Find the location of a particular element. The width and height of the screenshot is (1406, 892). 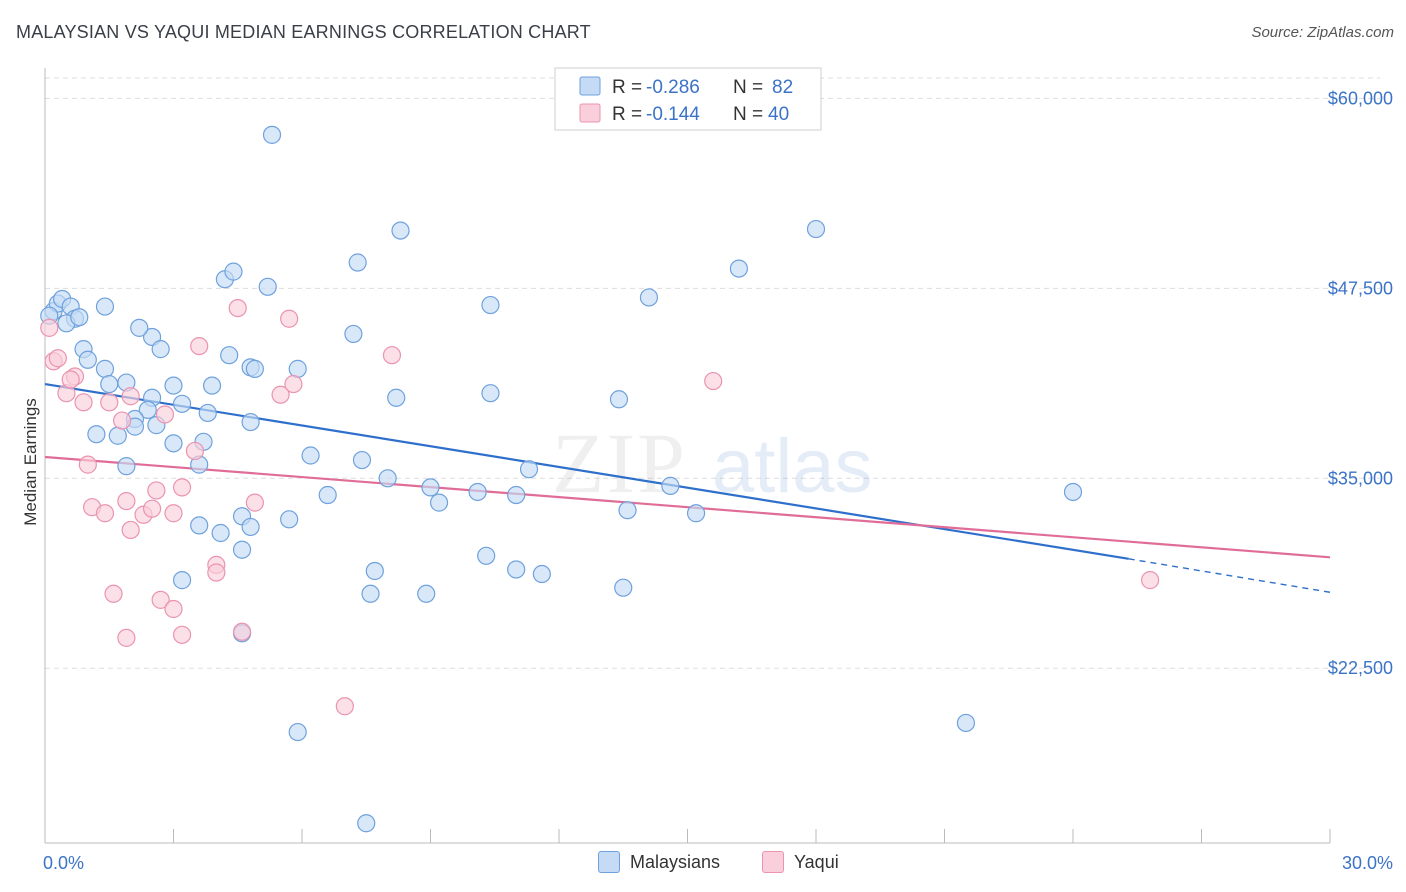

malaysians-swatch is located at coordinates (609, 862).